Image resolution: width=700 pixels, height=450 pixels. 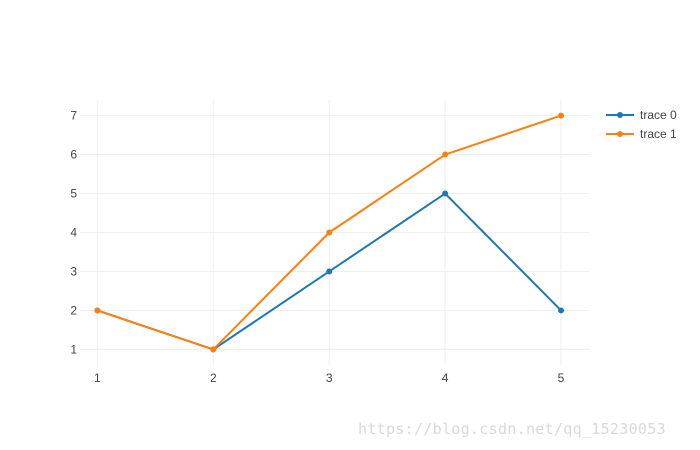 What do you see at coordinates (445, 378) in the screenshot?
I see `x-tick-label: 4` at bounding box center [445, 378].